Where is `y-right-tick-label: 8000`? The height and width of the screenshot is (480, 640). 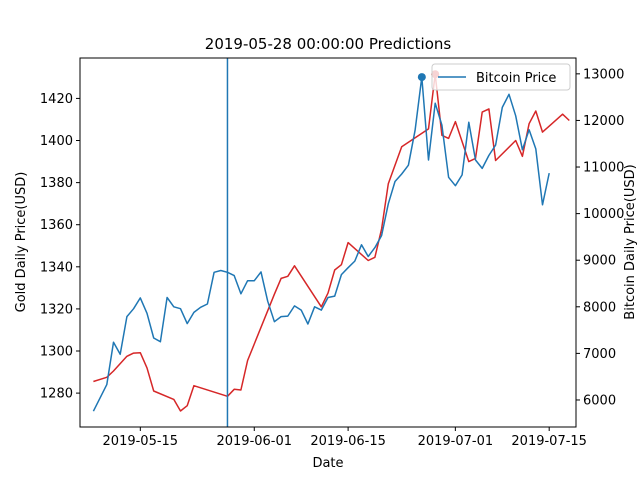
y-right-tick-label: 8000 is located at coordinates (599, 307).